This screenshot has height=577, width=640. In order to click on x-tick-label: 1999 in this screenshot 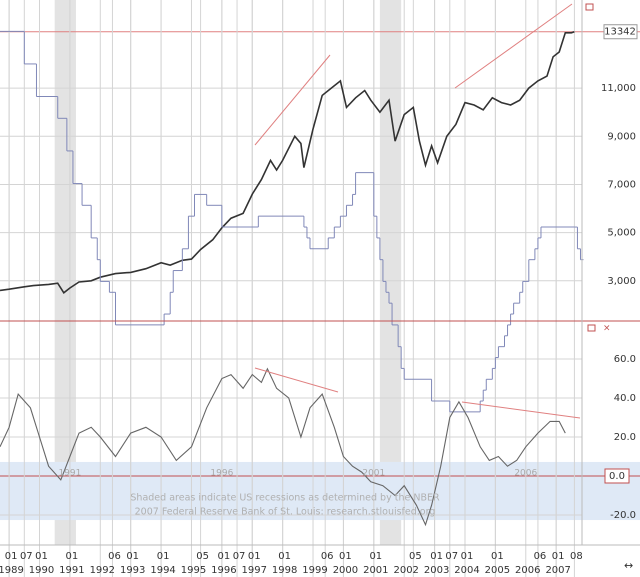, I will do `click(314, 570)`.